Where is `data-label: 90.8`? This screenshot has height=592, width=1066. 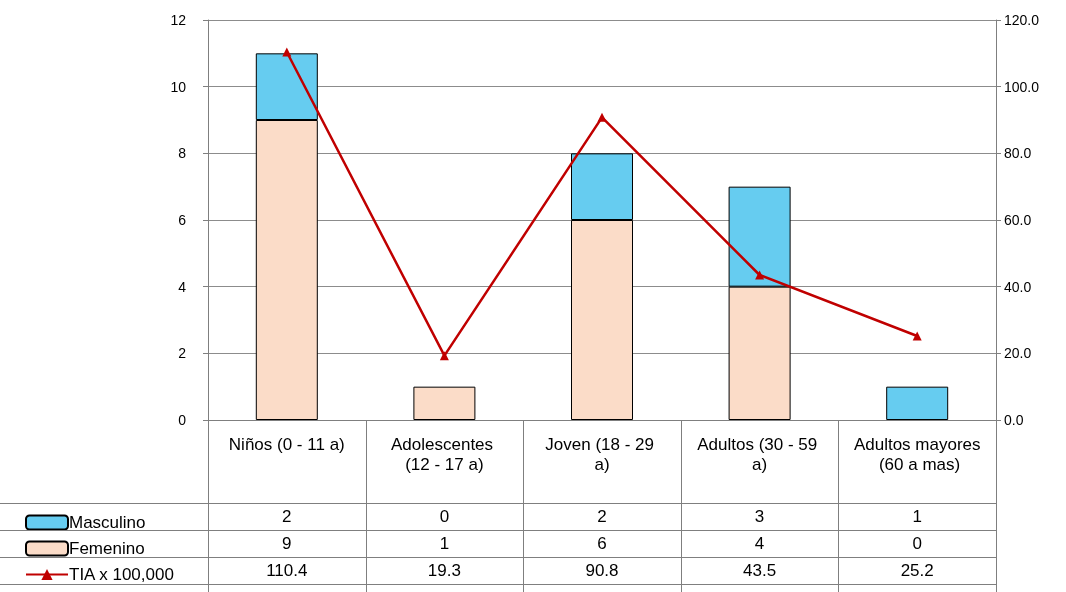 data-label: 90.8 is located at coordinates (602, 571).